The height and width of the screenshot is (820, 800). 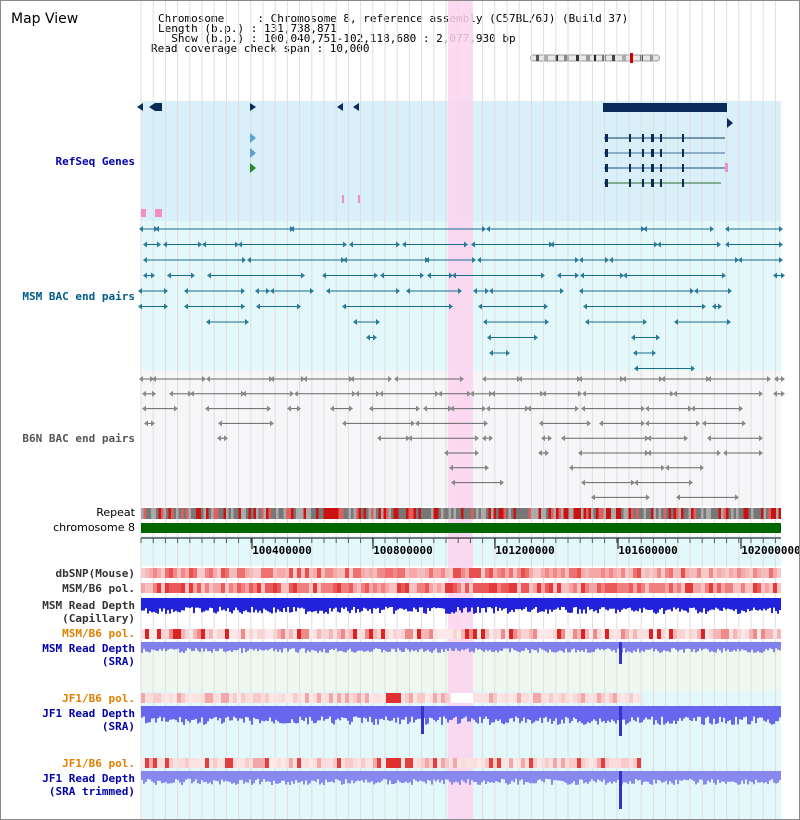 I want to click on label-jf1-depth-trim: JF1 Read Depth, so click(x=88, y=778).